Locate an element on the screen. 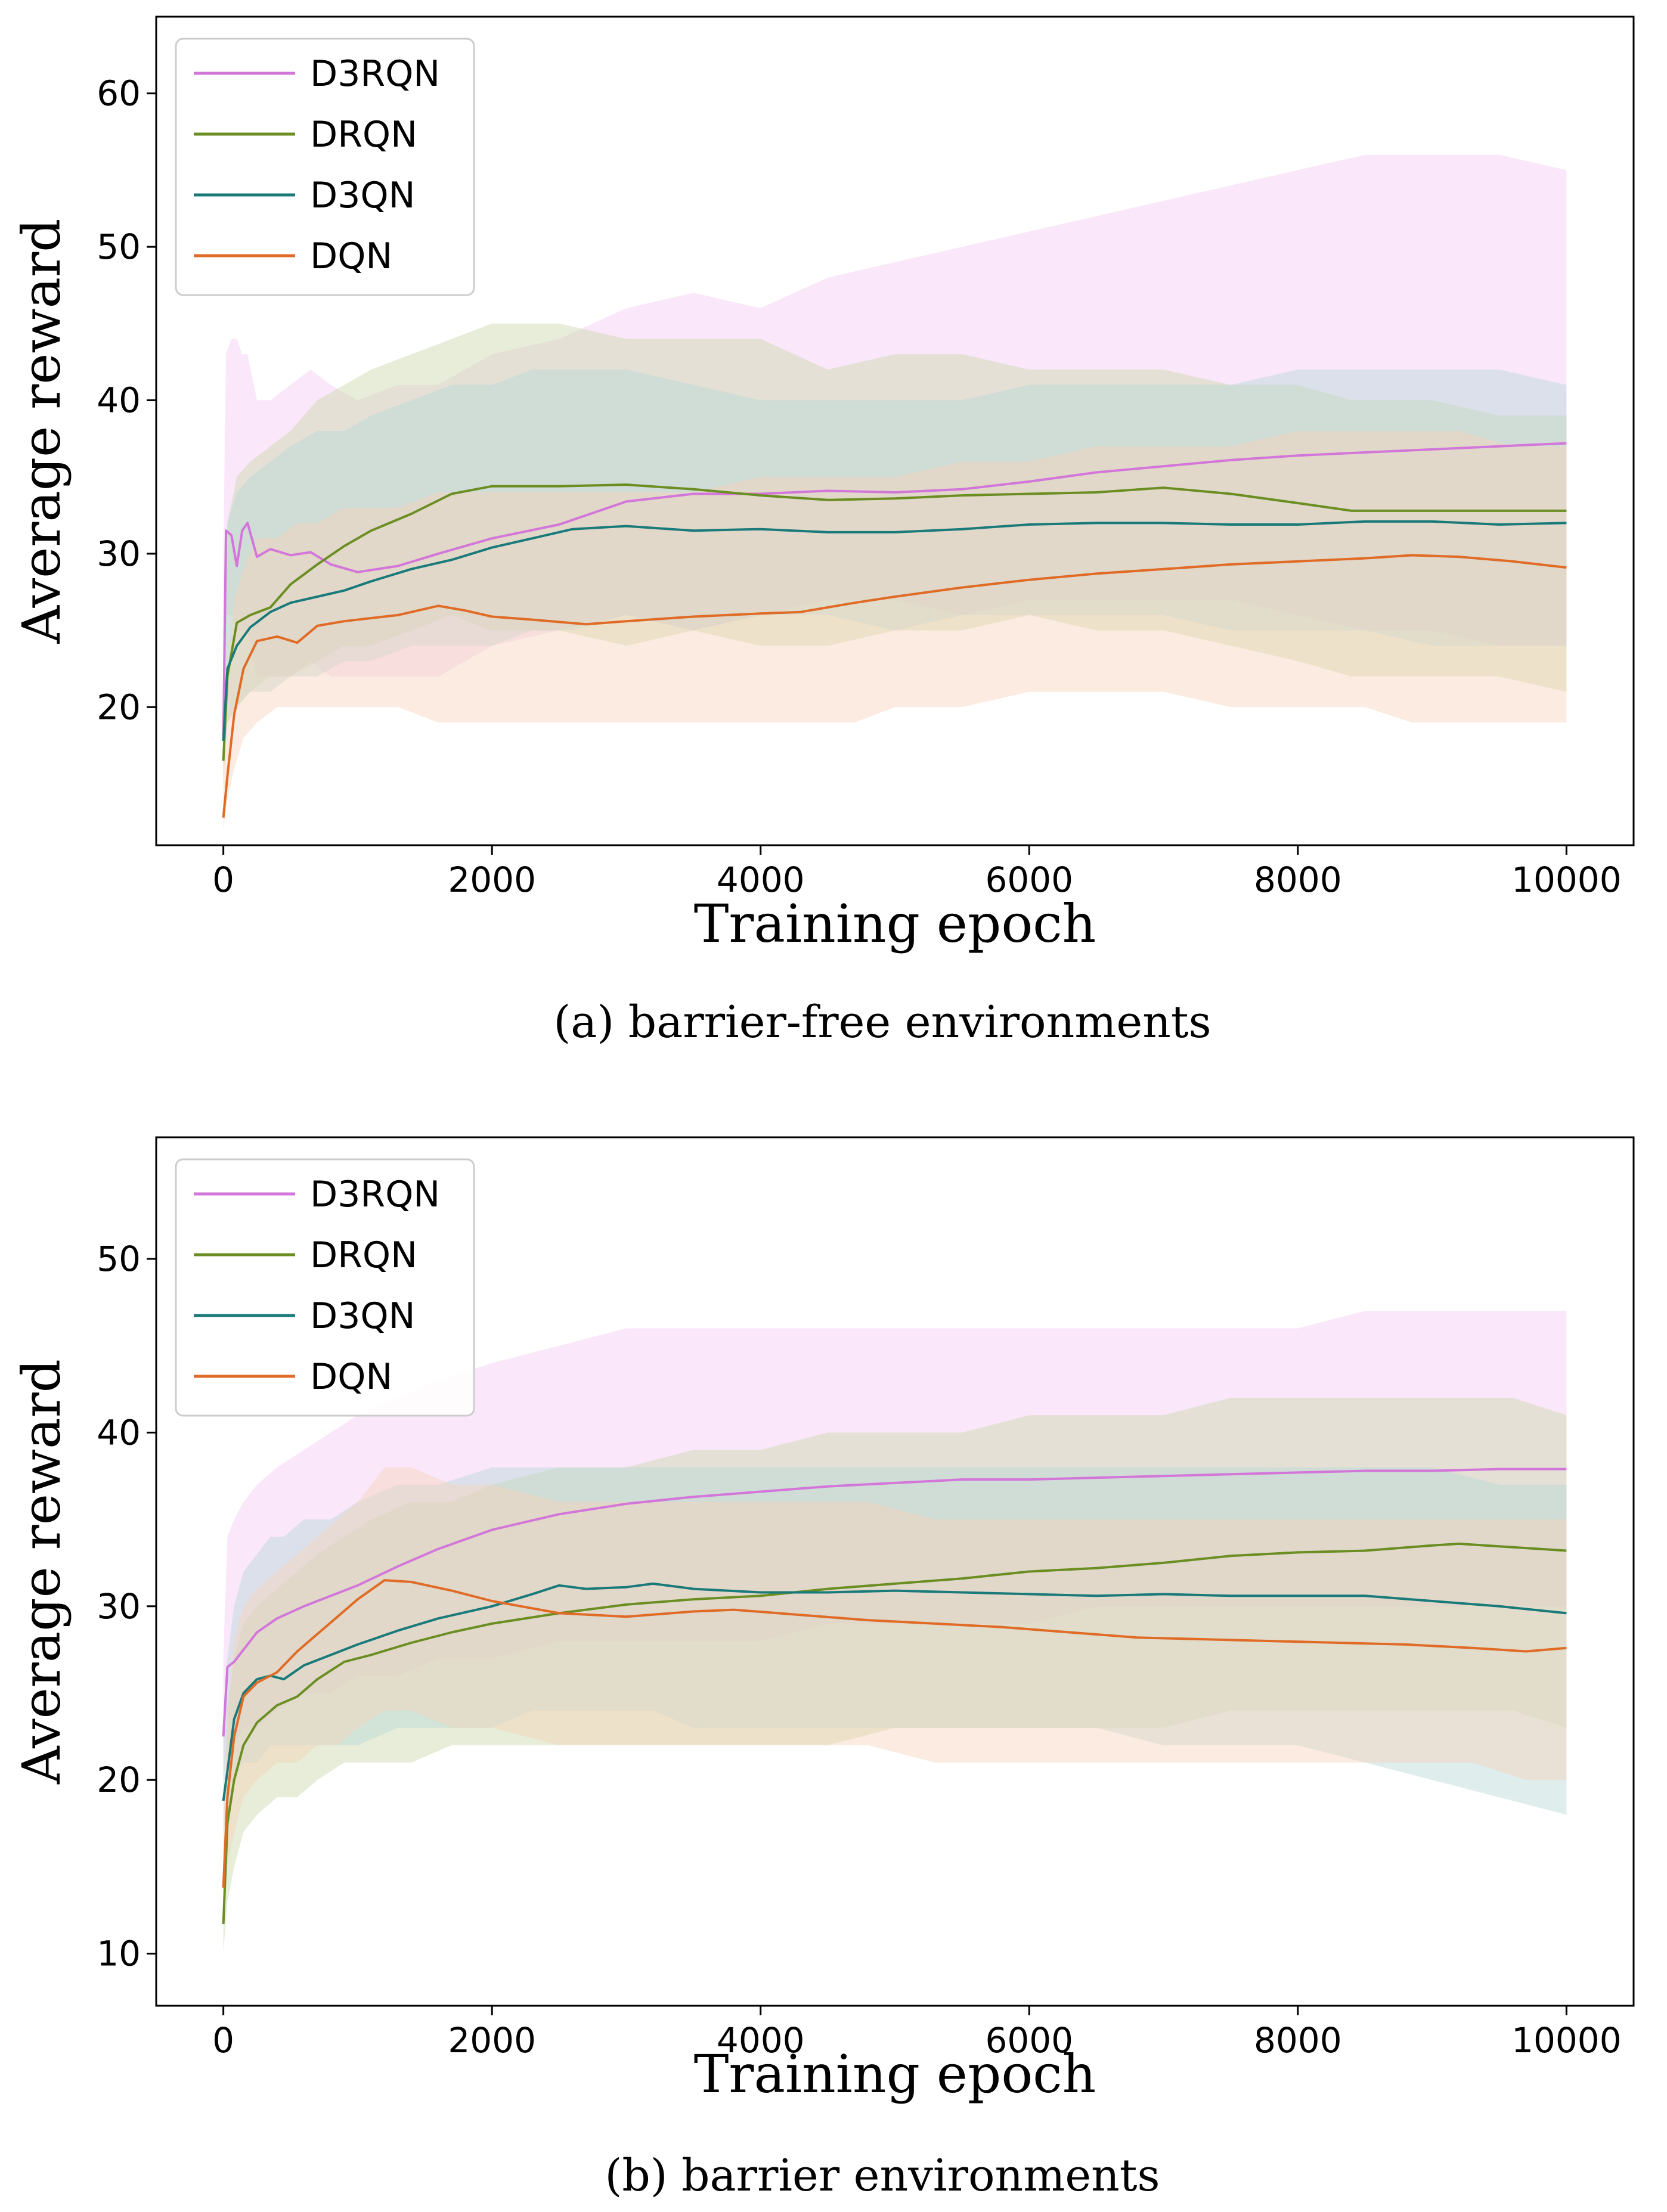 Image resolution: width=1667 pixels, height=2212 pixels. y-tick-label: 10 is located at coordinates (119, 1954).